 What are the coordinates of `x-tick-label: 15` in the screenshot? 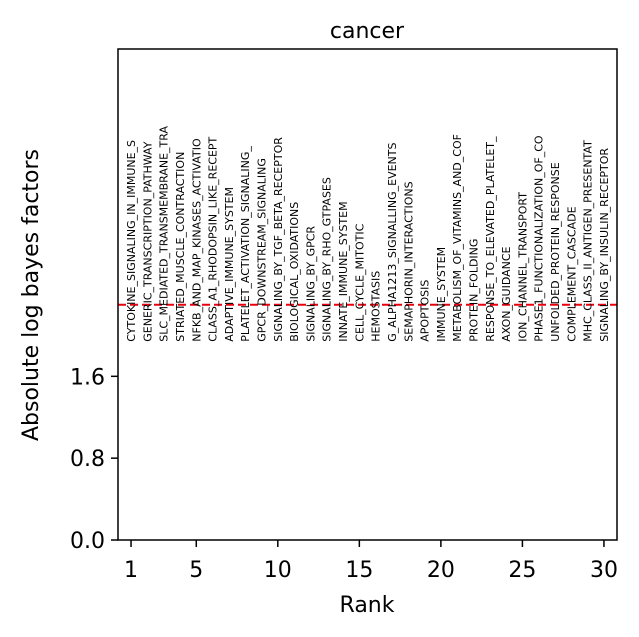 It's located at (359, 570).